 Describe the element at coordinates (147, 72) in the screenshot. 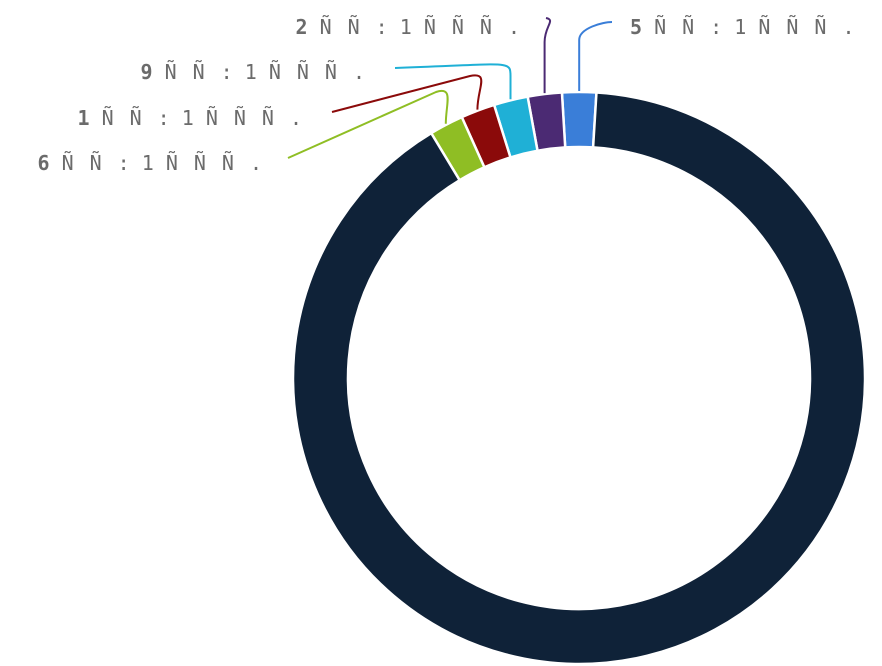

I see `slice-label-number: 9` at that location.